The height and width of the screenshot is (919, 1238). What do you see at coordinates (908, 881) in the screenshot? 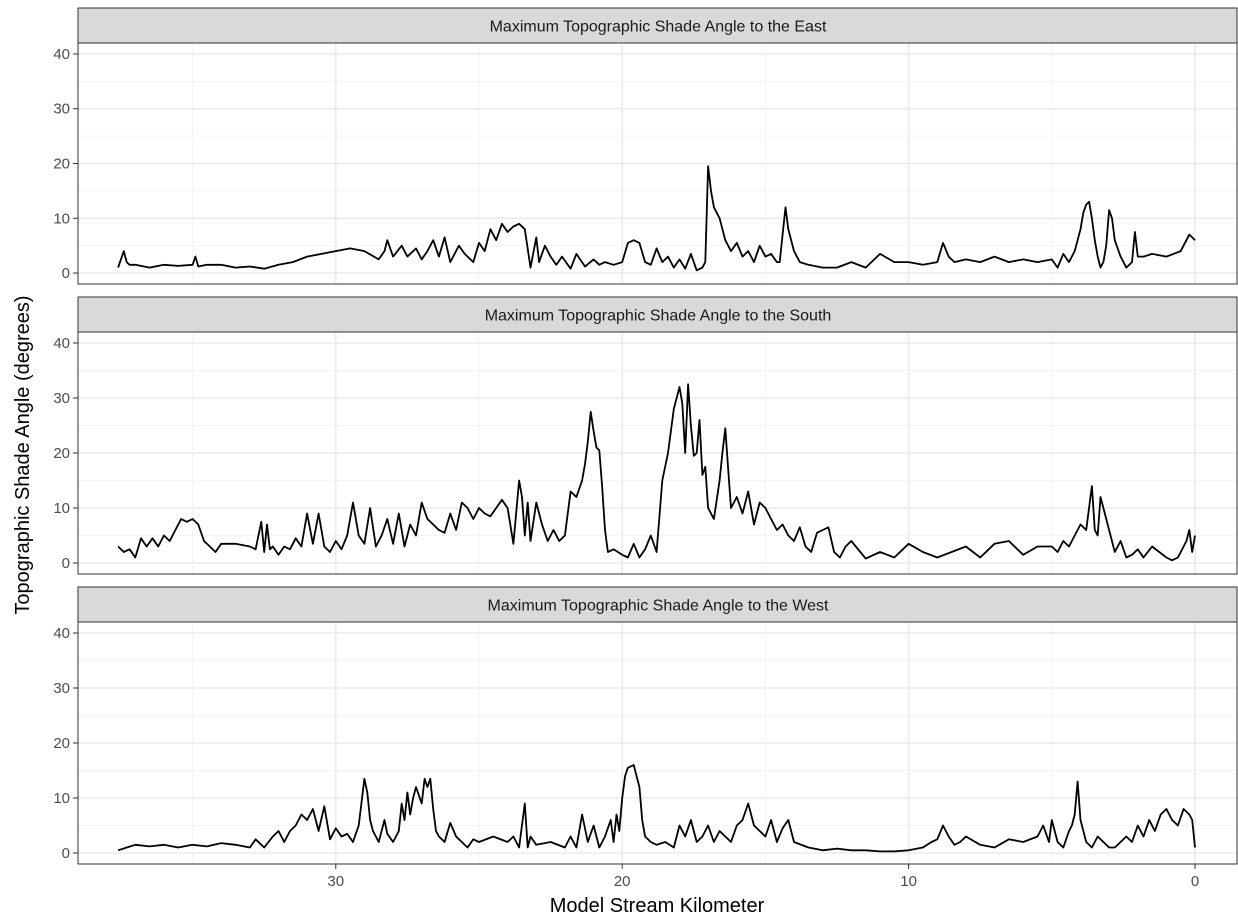
I see `x-tick-label: 10` at bounding box center [908, 881].